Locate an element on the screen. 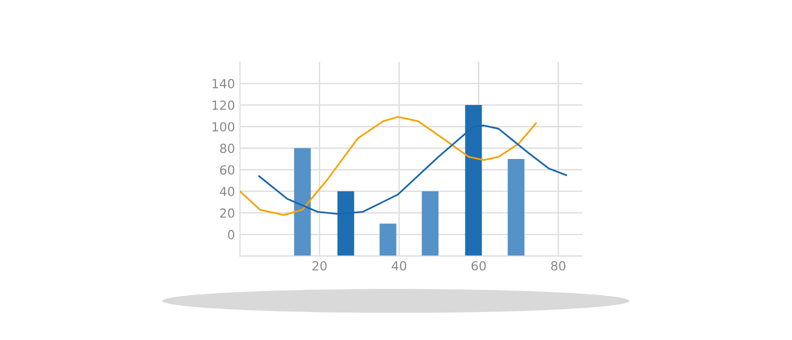 The image size is (792, 340). y-tick-label: 0 is located at coordinates (231, 235).